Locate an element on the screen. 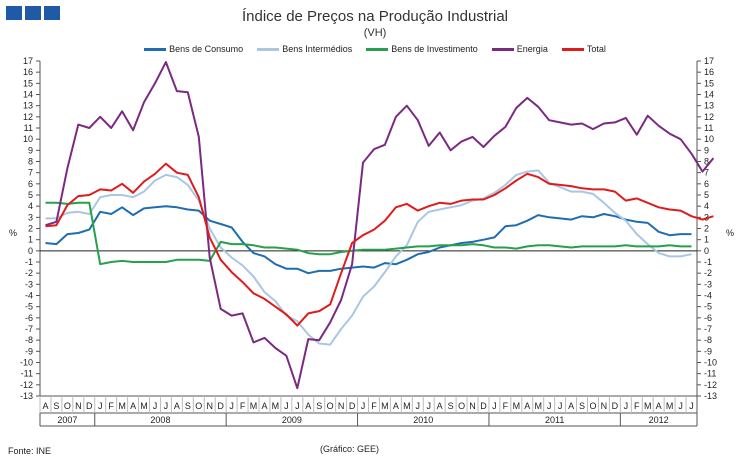  x-month-label: A is located at coordinates (264, 406).